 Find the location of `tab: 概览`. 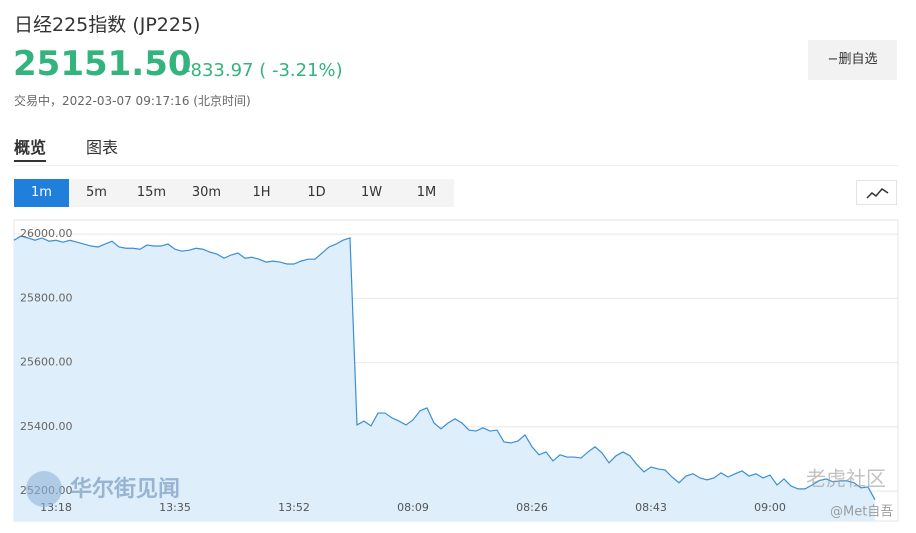

tab: 概览 is located at coordinates (30, 147).